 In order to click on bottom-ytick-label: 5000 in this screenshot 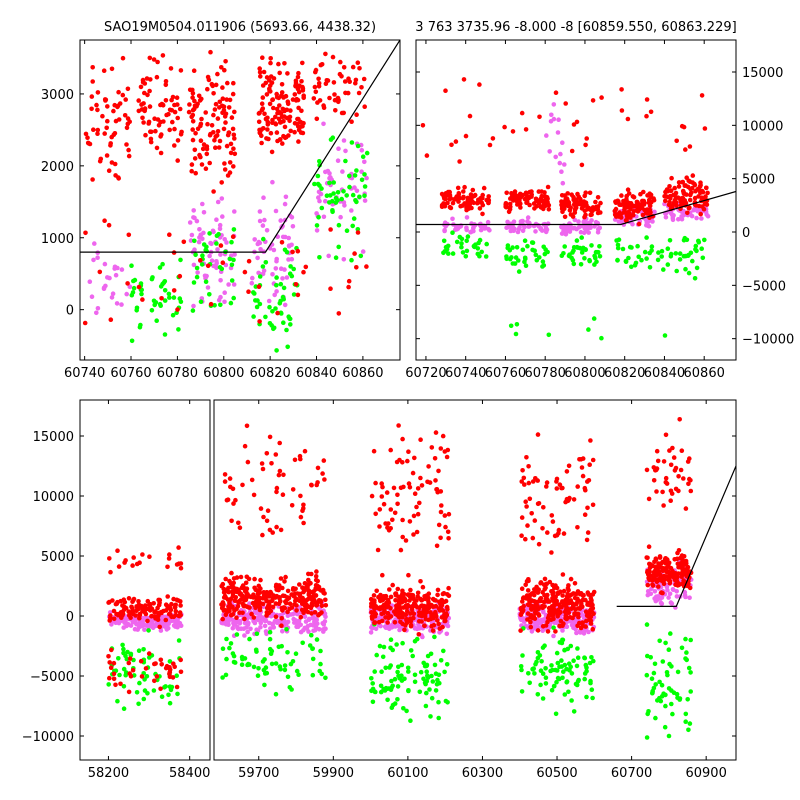, I will do `click(57, 557)`.